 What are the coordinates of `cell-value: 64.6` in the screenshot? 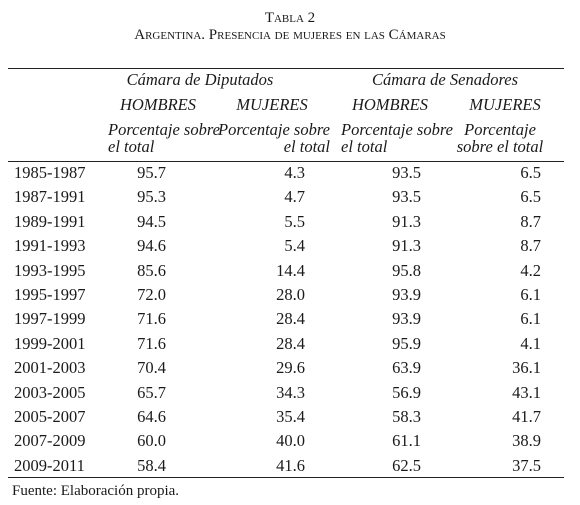 It's located at (151, 416).